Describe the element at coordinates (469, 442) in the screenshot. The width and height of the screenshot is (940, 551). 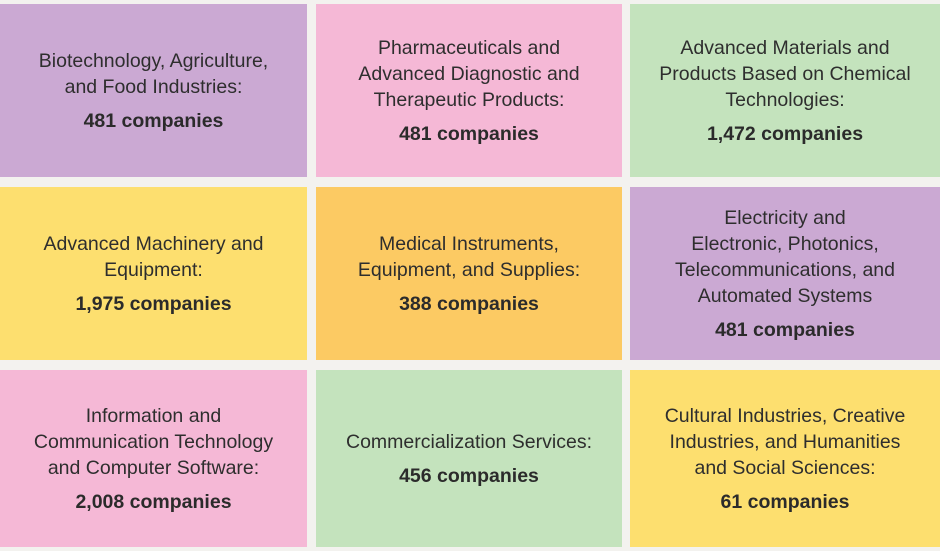
I see `tile-label: Commercialization Services:` at that location.